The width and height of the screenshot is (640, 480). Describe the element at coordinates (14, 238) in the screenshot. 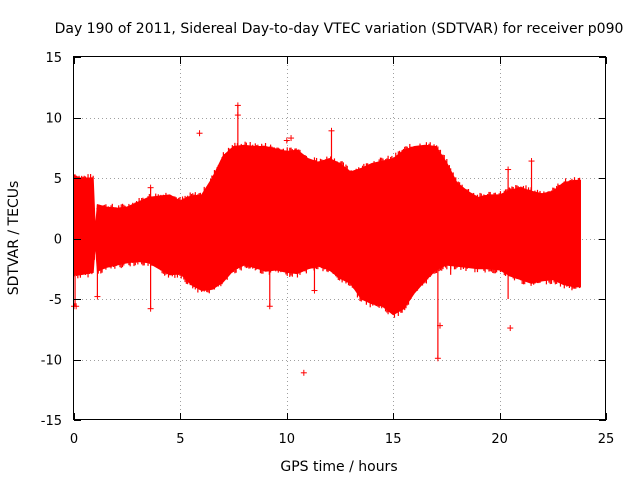

I see `y-axis-label: SDTVAR / TECUs` at that location.